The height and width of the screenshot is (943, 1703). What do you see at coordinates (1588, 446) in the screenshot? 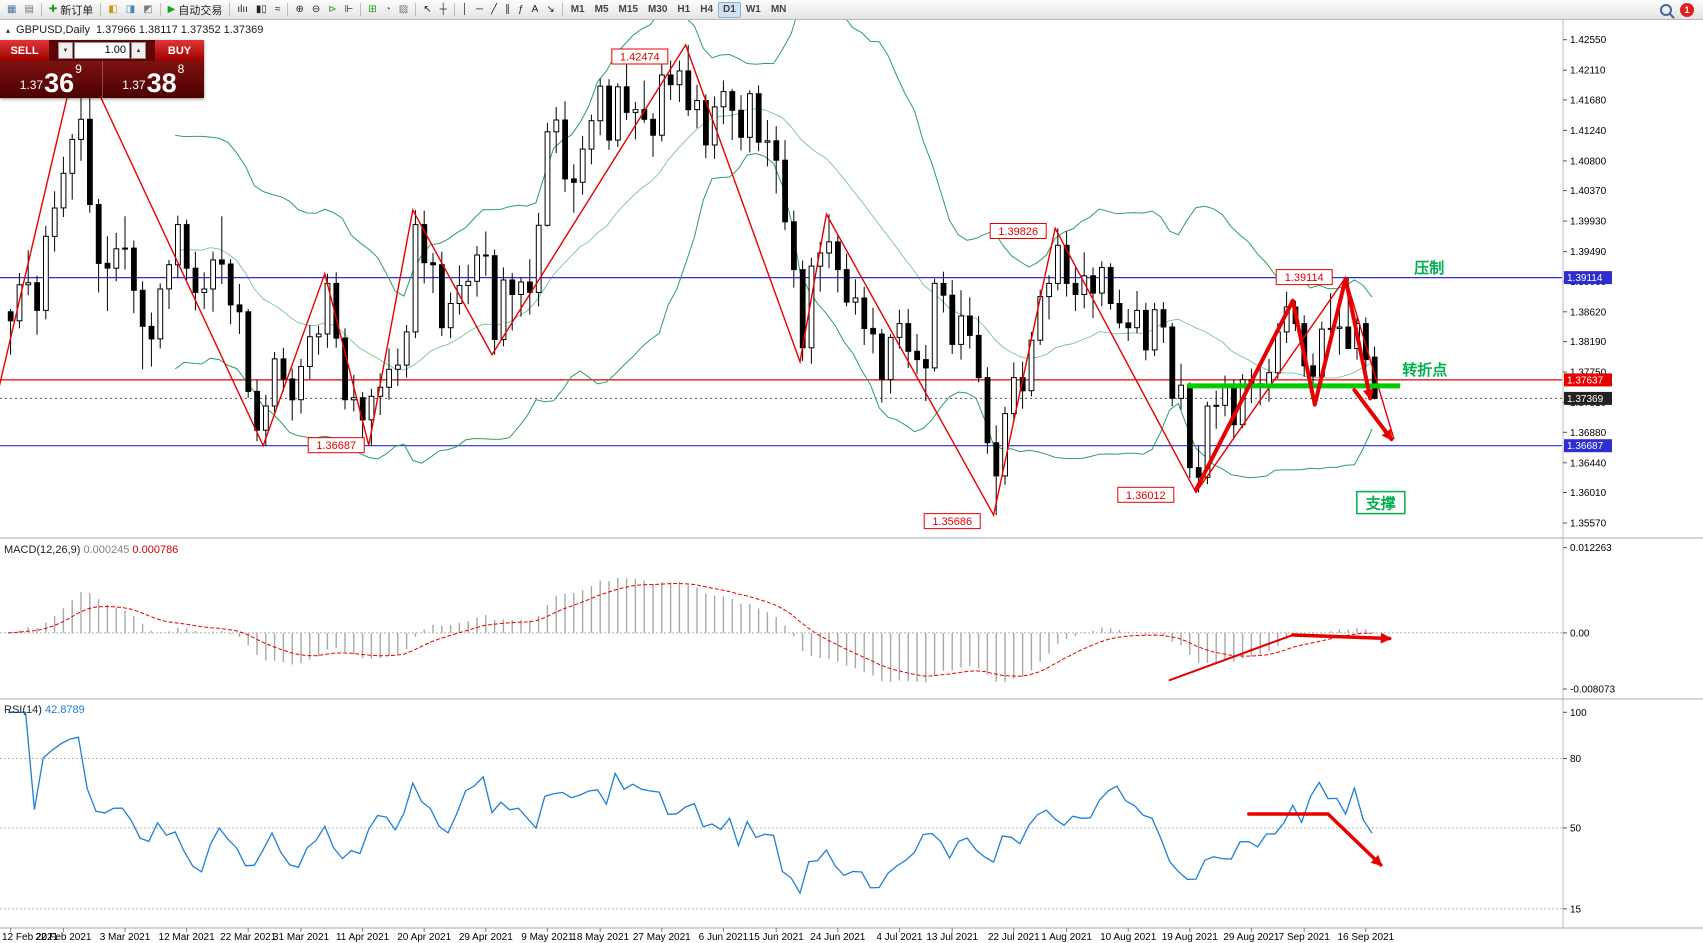
I see `price-tag` at bounding box center [1588, 446].